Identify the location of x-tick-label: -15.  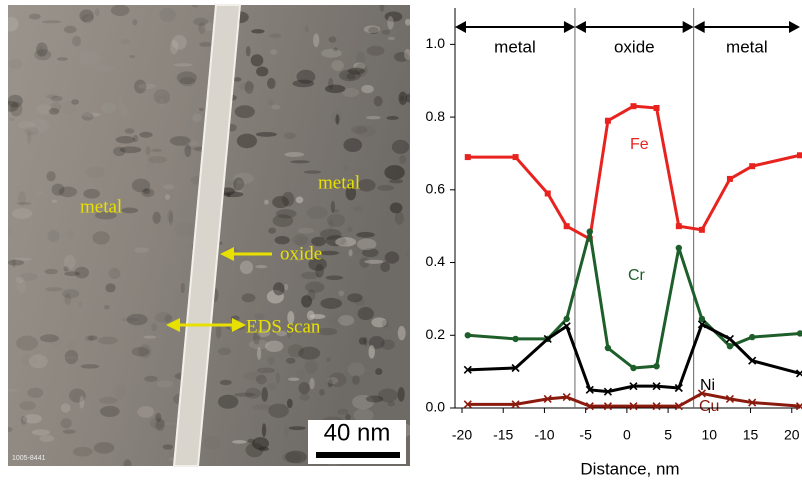
(503, 435).